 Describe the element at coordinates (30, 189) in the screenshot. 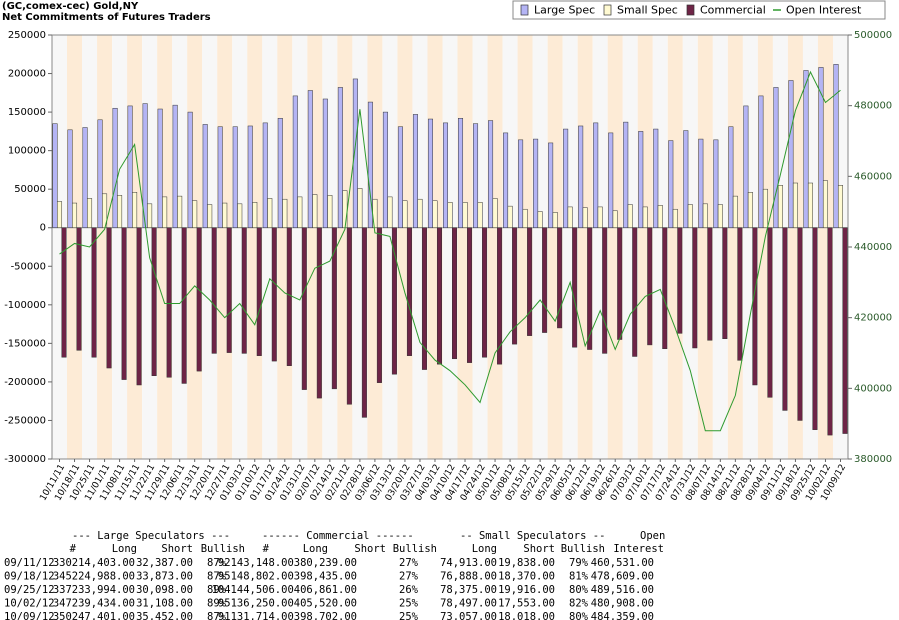

I see `y-tick-label: 50000` at that location.